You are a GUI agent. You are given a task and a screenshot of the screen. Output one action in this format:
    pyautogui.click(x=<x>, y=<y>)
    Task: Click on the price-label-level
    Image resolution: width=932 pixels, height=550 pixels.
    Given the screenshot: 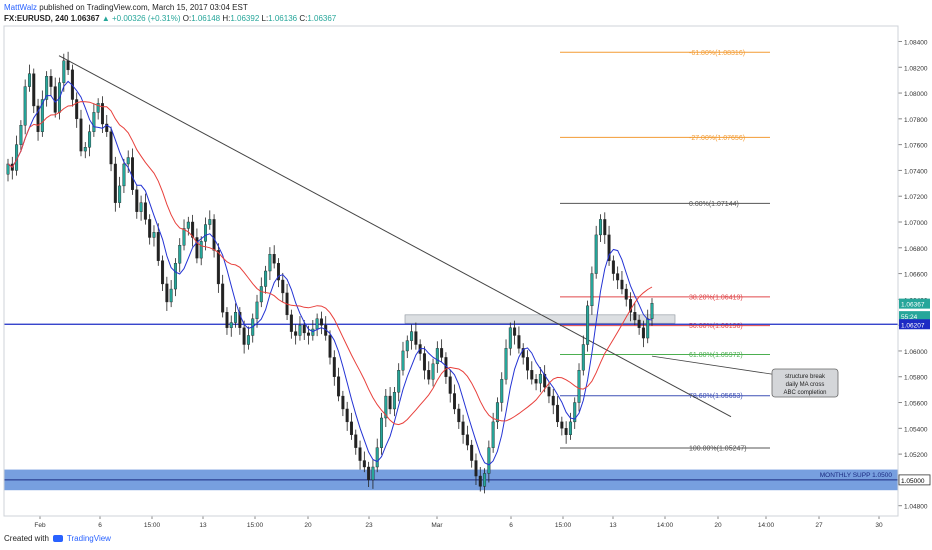 What is the action you would take?
    pyautogui.click(x=914, y=324)
    